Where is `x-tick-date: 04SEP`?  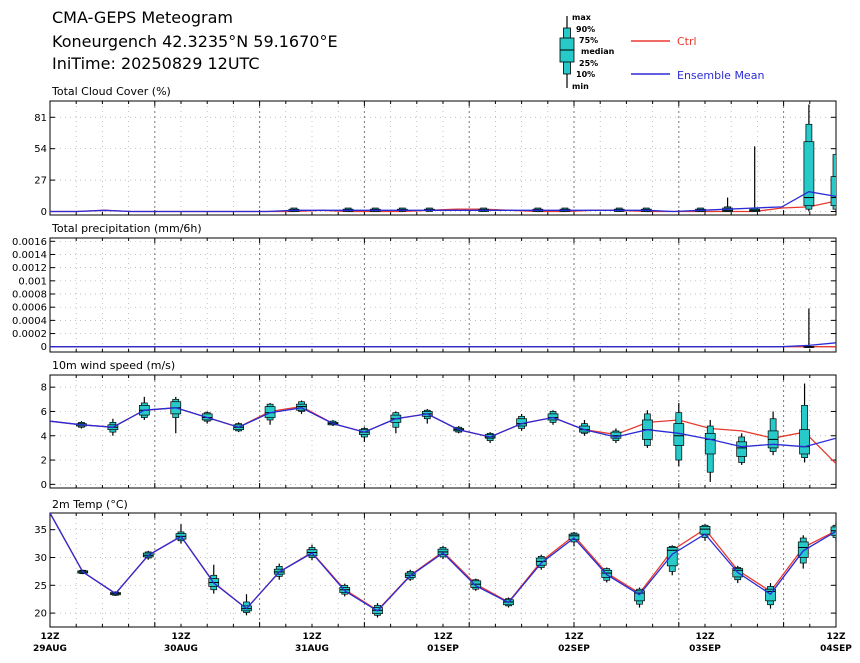 x-tick-date: 04SEP is located at coordinates (836, 649).